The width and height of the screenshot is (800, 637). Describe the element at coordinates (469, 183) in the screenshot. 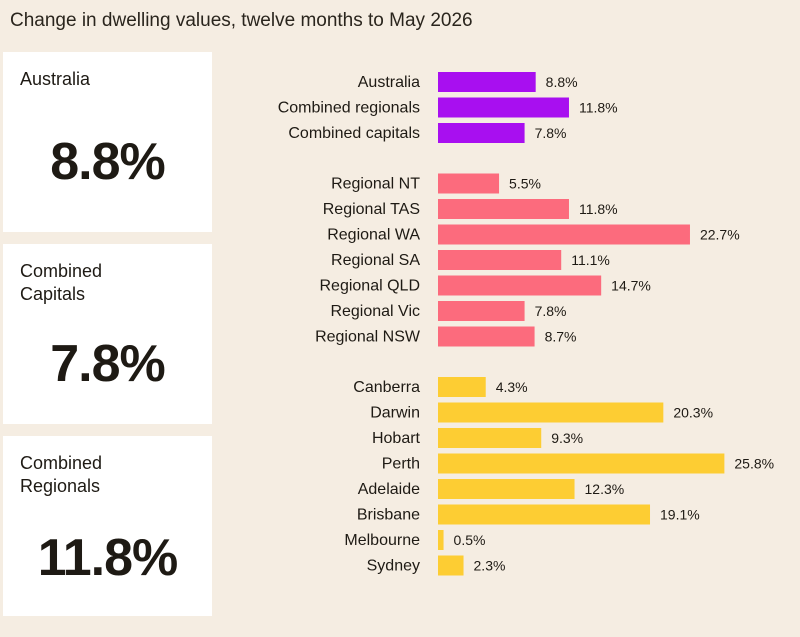

I see `bar-regional-nt` at that location.